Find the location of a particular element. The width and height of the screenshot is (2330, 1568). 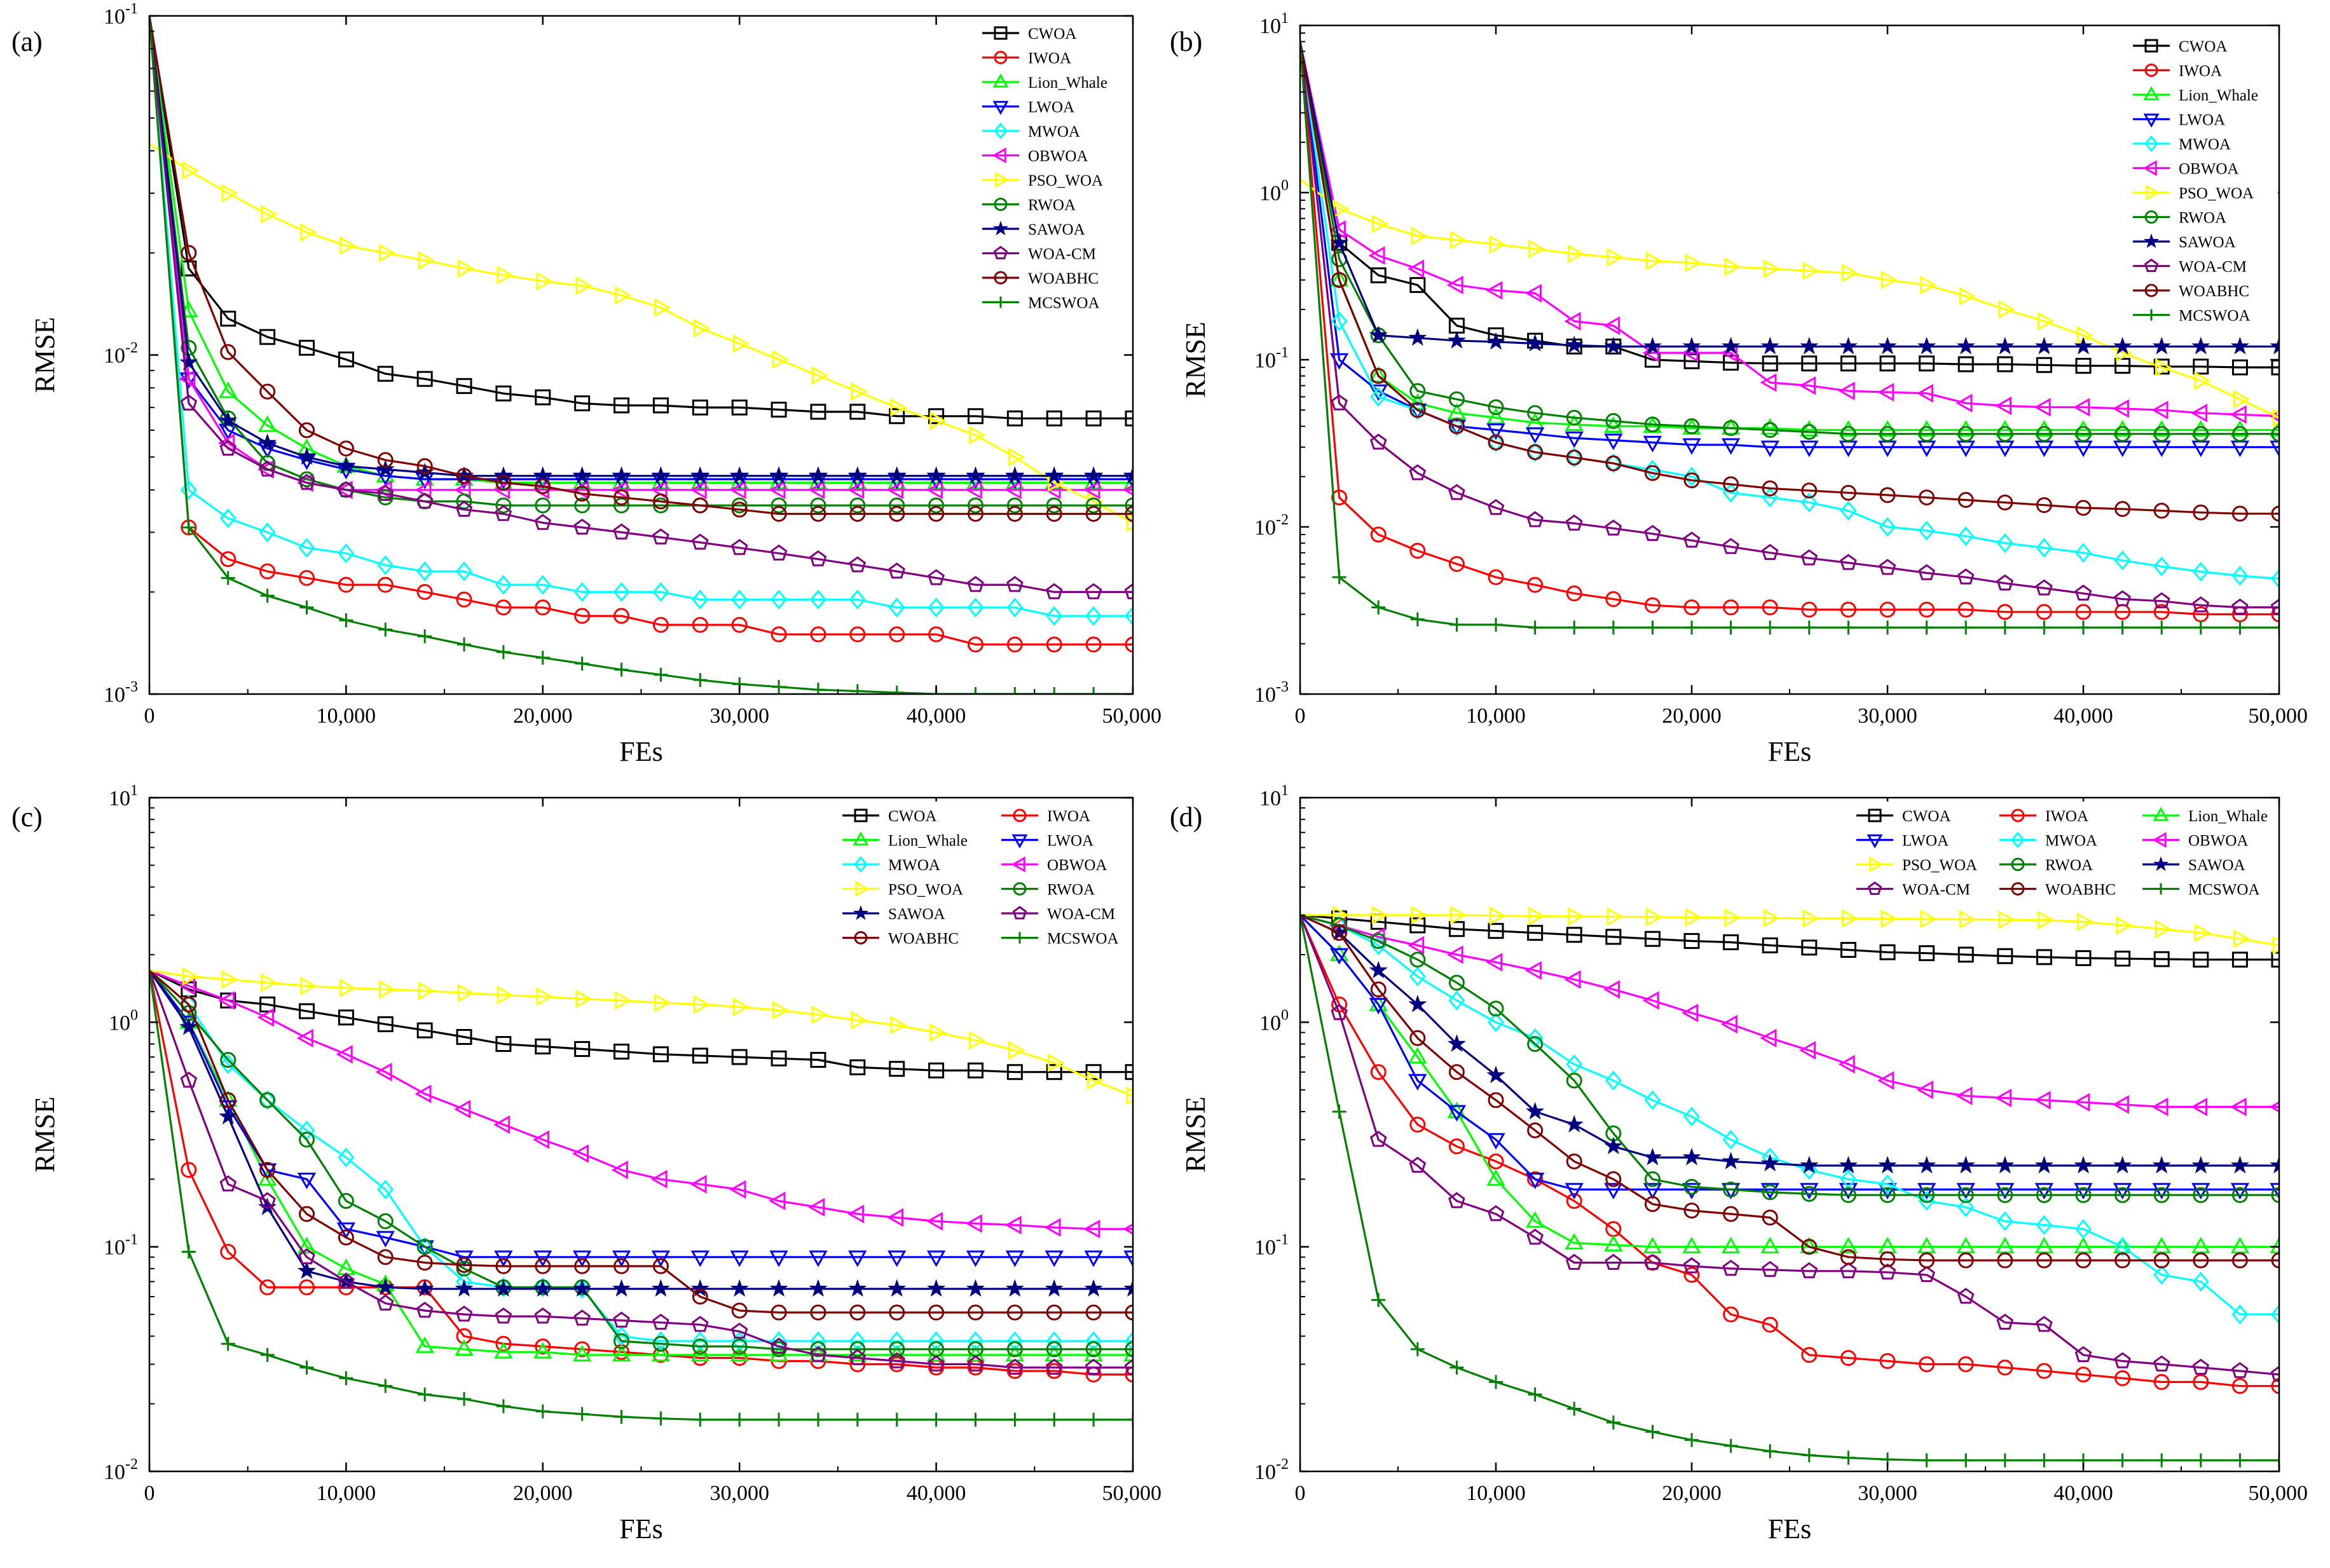

legend-entry: LWOA is located at coordinates (1051, 107).